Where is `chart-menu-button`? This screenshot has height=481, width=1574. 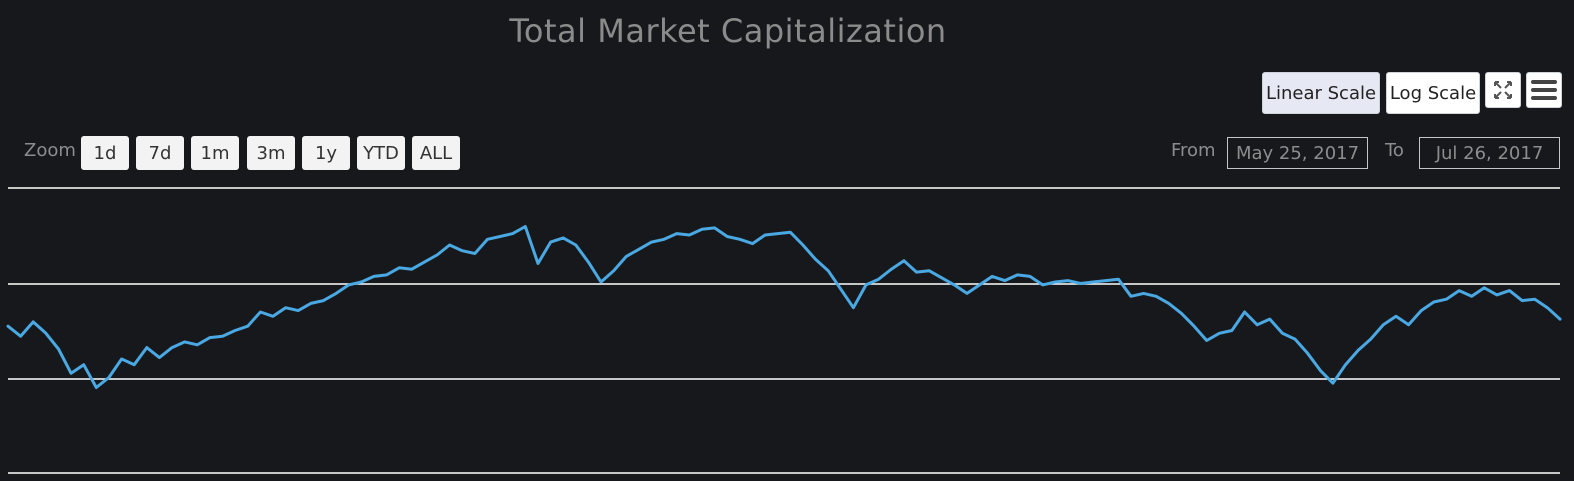 chart-menu-button is located at coordinates (1544, 90).